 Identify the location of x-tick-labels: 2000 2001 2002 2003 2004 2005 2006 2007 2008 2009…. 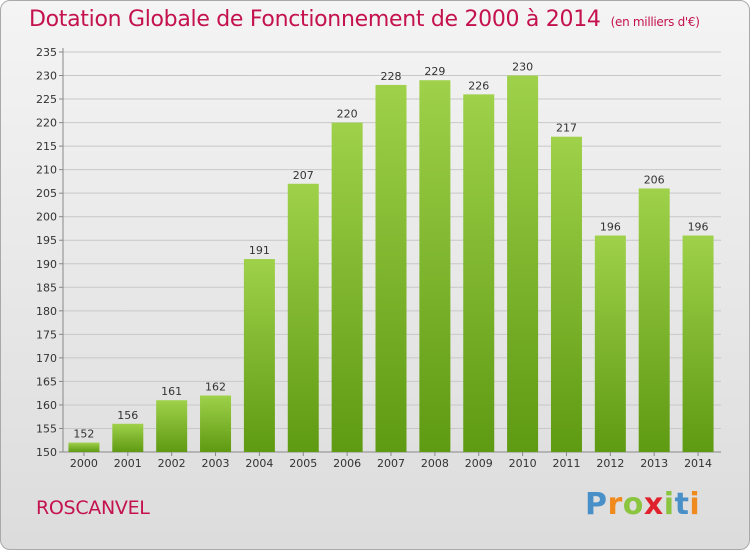
(391, 461).